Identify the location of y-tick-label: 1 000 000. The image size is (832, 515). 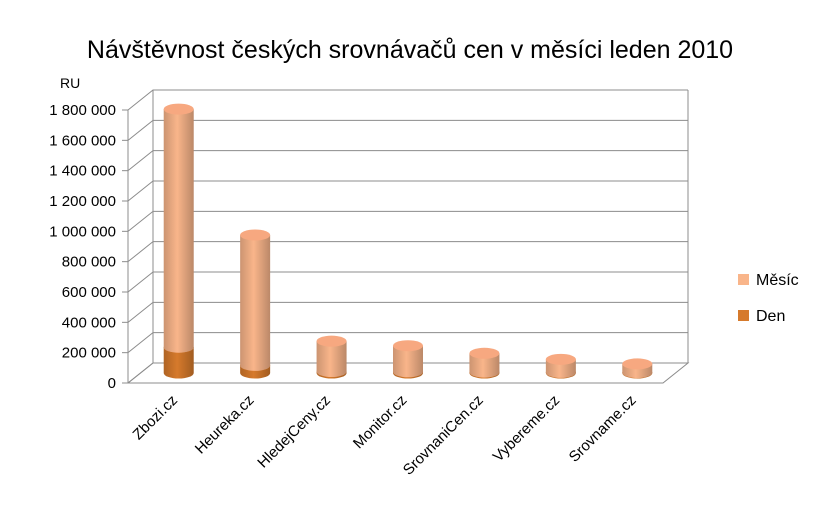
(82, 231).